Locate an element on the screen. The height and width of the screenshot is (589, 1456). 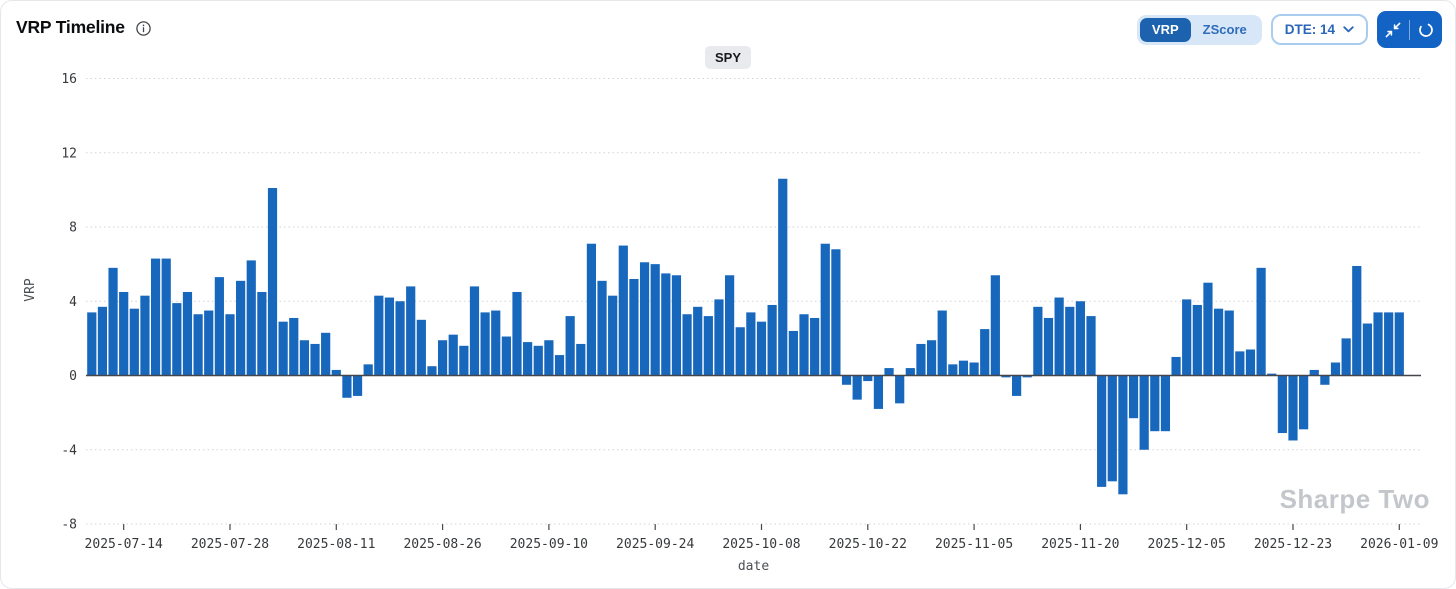
refresh-icon is located at coordinates (1426, 30).